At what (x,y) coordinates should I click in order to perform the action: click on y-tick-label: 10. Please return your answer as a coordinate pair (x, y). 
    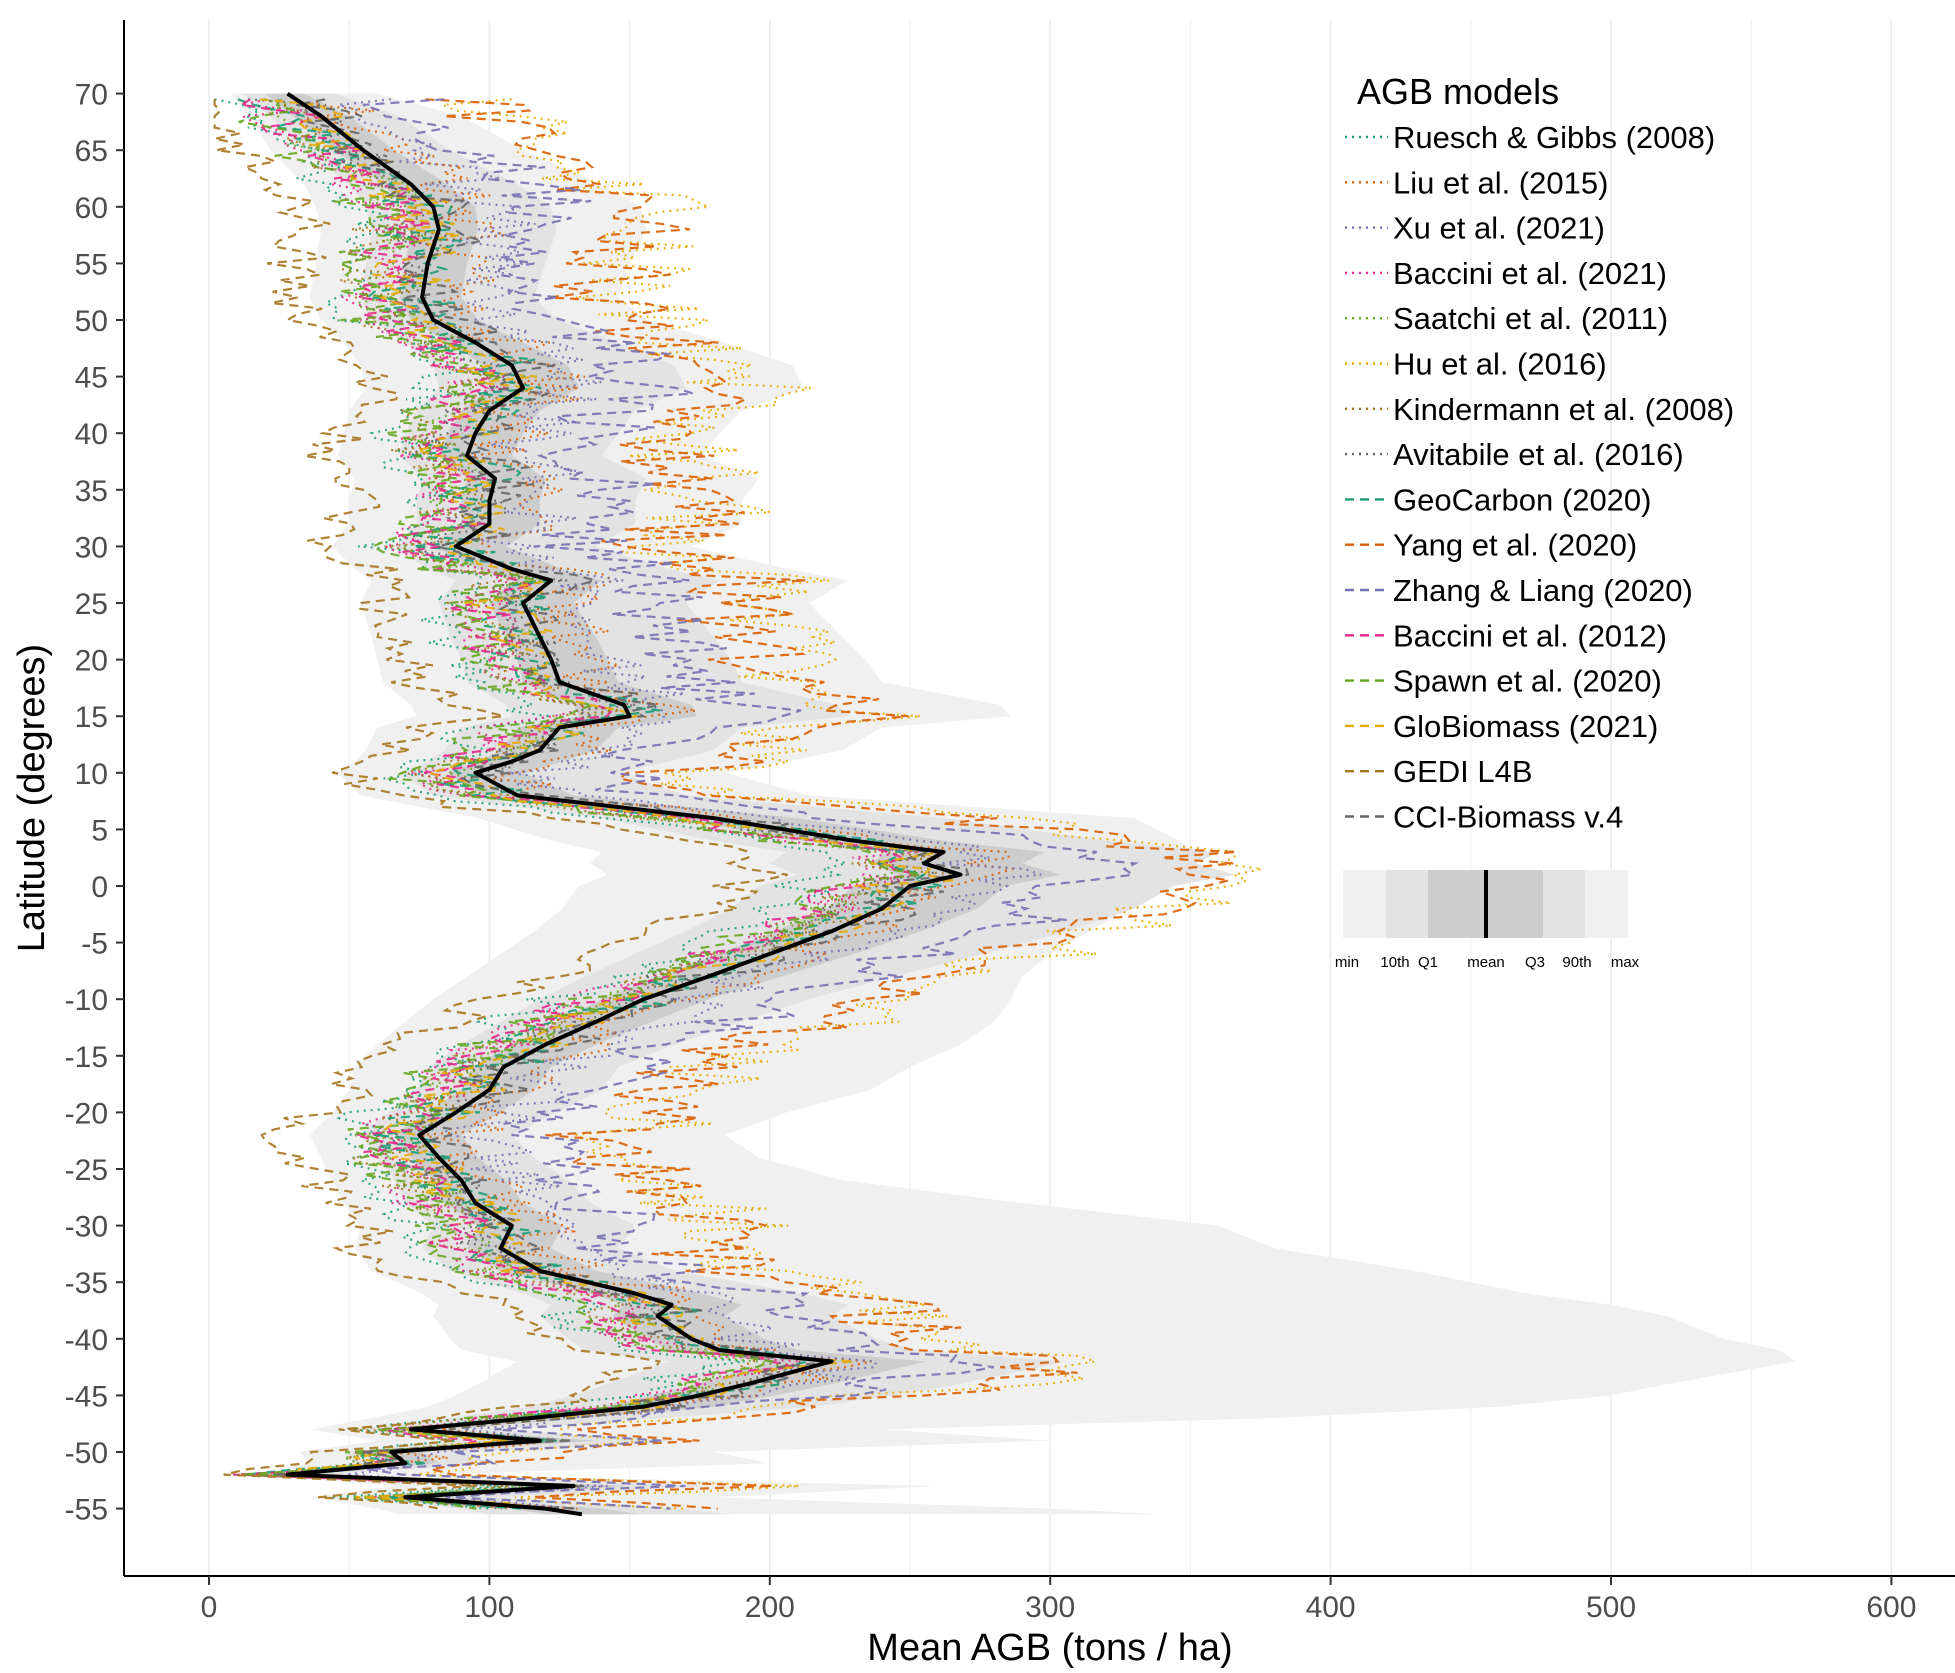
    Looking at the image, I should click on (91, 774).